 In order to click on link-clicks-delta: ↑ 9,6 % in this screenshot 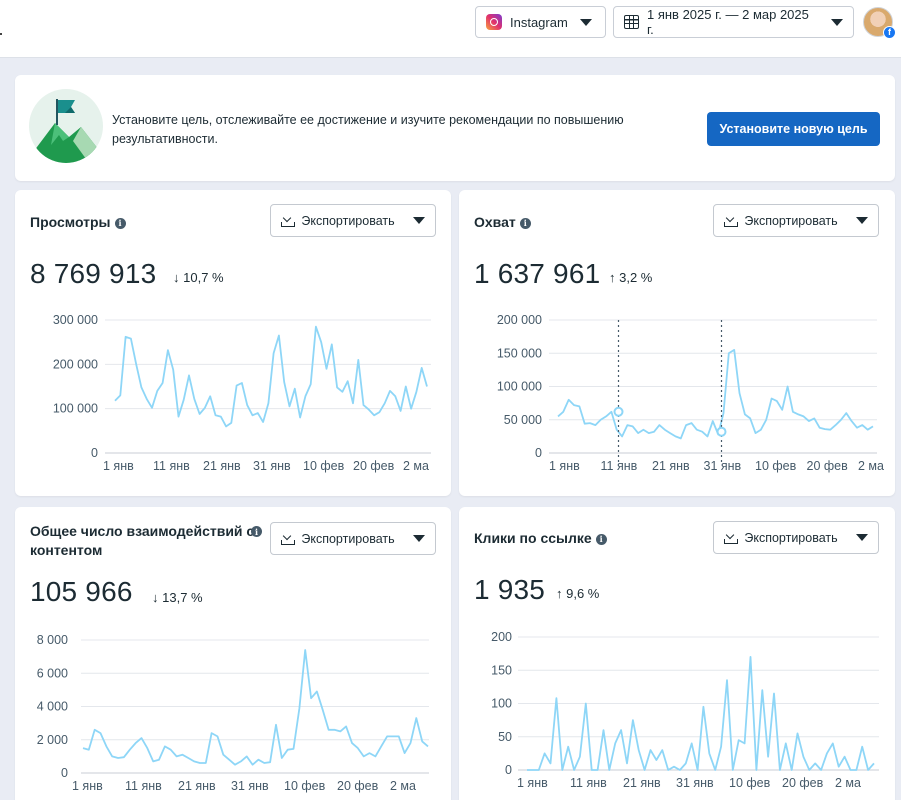, I will do `click(577, 593)`.